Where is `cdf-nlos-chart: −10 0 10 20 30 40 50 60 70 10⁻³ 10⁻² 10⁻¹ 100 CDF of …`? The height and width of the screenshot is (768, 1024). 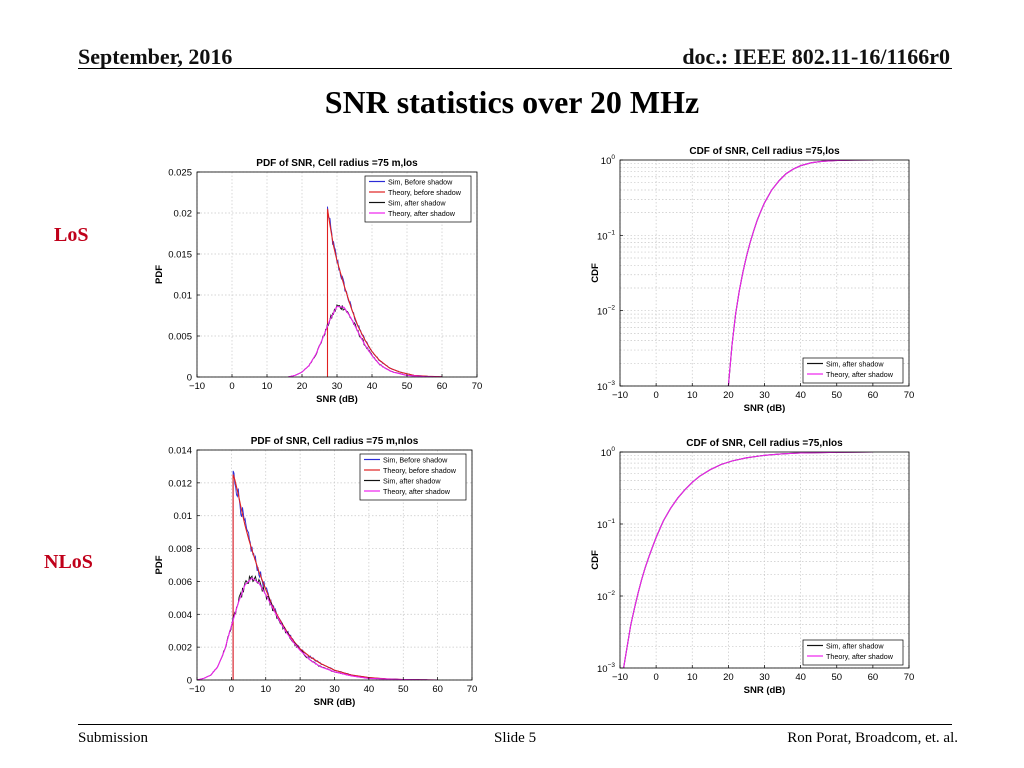
cdf-nlos-chart: −10 0 10 20 30 40 50 60 70 10⁻³ 10⁻² 10⁻¹ 100 CDF of … is located at coordinates (752, 567).